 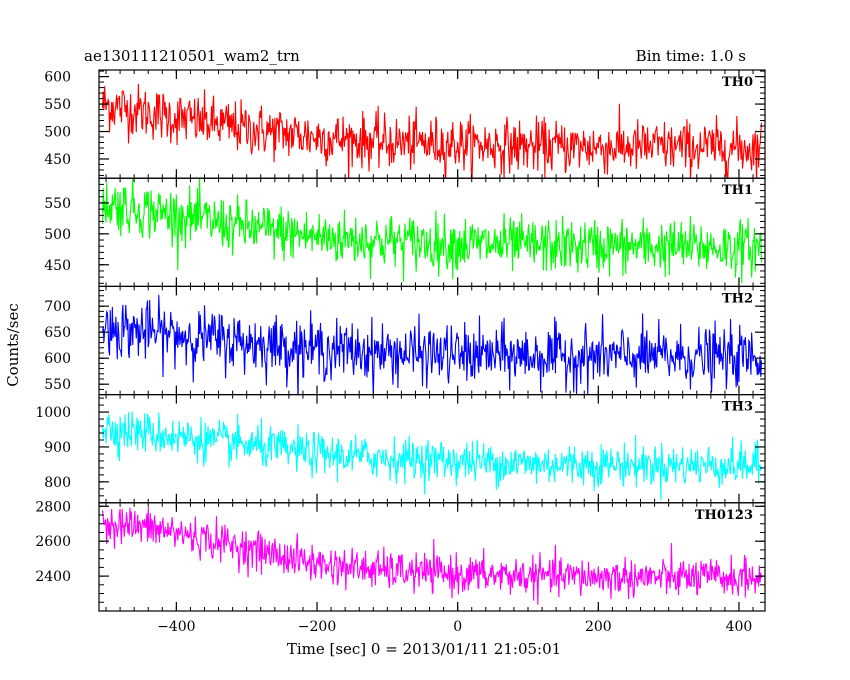 What do you see at coordinates (57, 204) in the screenshot?
I see `y-tick-label-th1: 550` at bounding box center [57, 204].